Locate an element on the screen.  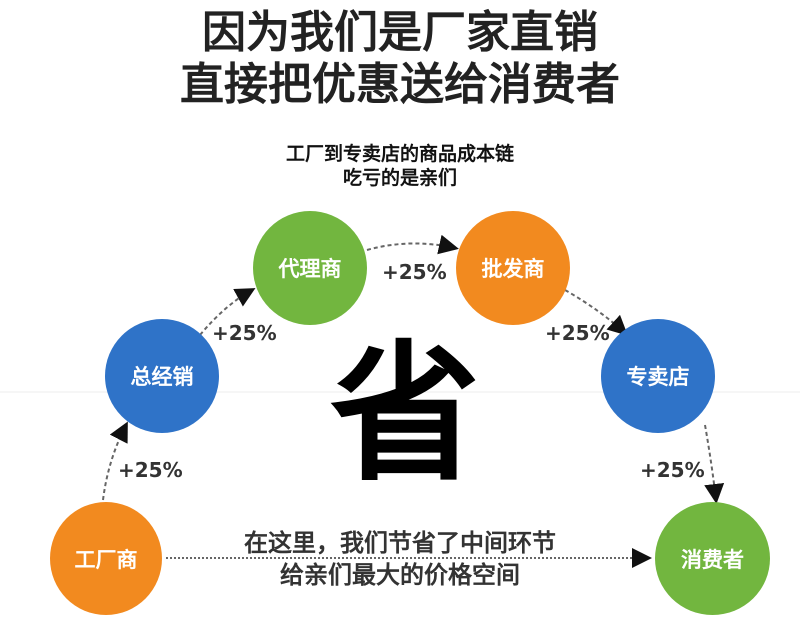
arrow-distributor-to-agent is located at coordinates (227, 312).